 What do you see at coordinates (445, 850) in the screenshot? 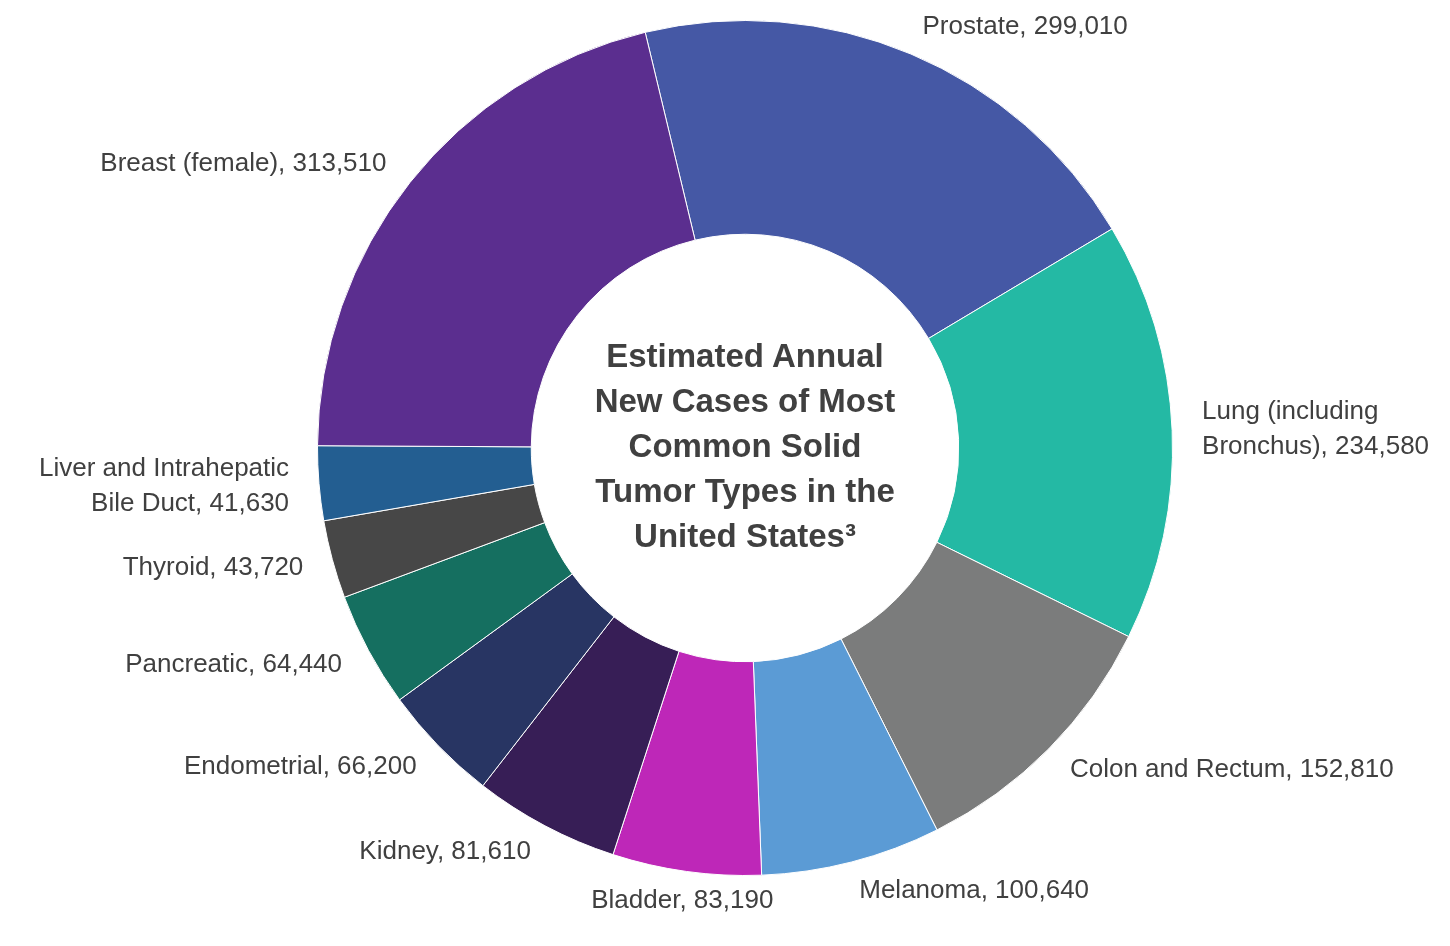
I see `slice-label: Kidney, 81,610` at bounding box center [445, 850].